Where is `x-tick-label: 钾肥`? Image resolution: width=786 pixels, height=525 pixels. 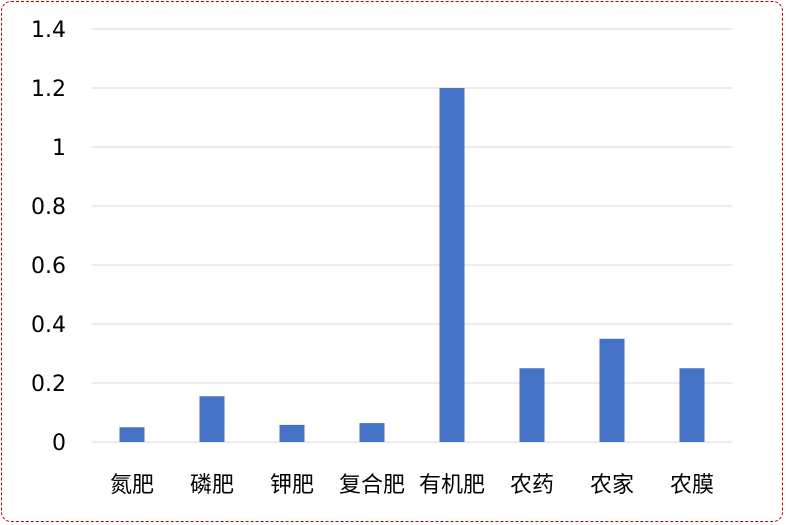 x-tick-label: 钾肥 is located at coordinates (292, 485).